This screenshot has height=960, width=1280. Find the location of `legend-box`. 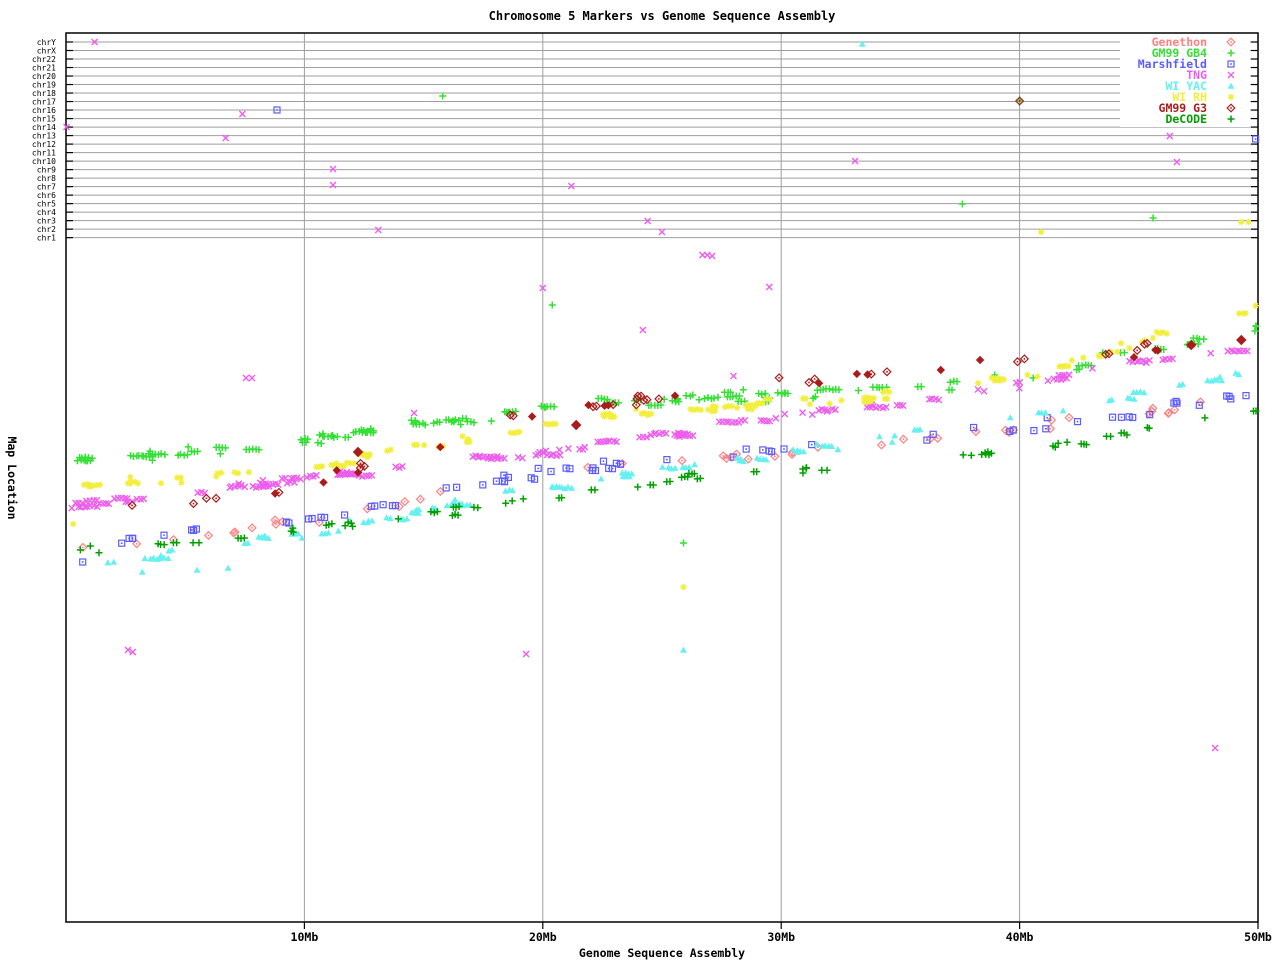

legend-box is located at coordinates (1185, 81).